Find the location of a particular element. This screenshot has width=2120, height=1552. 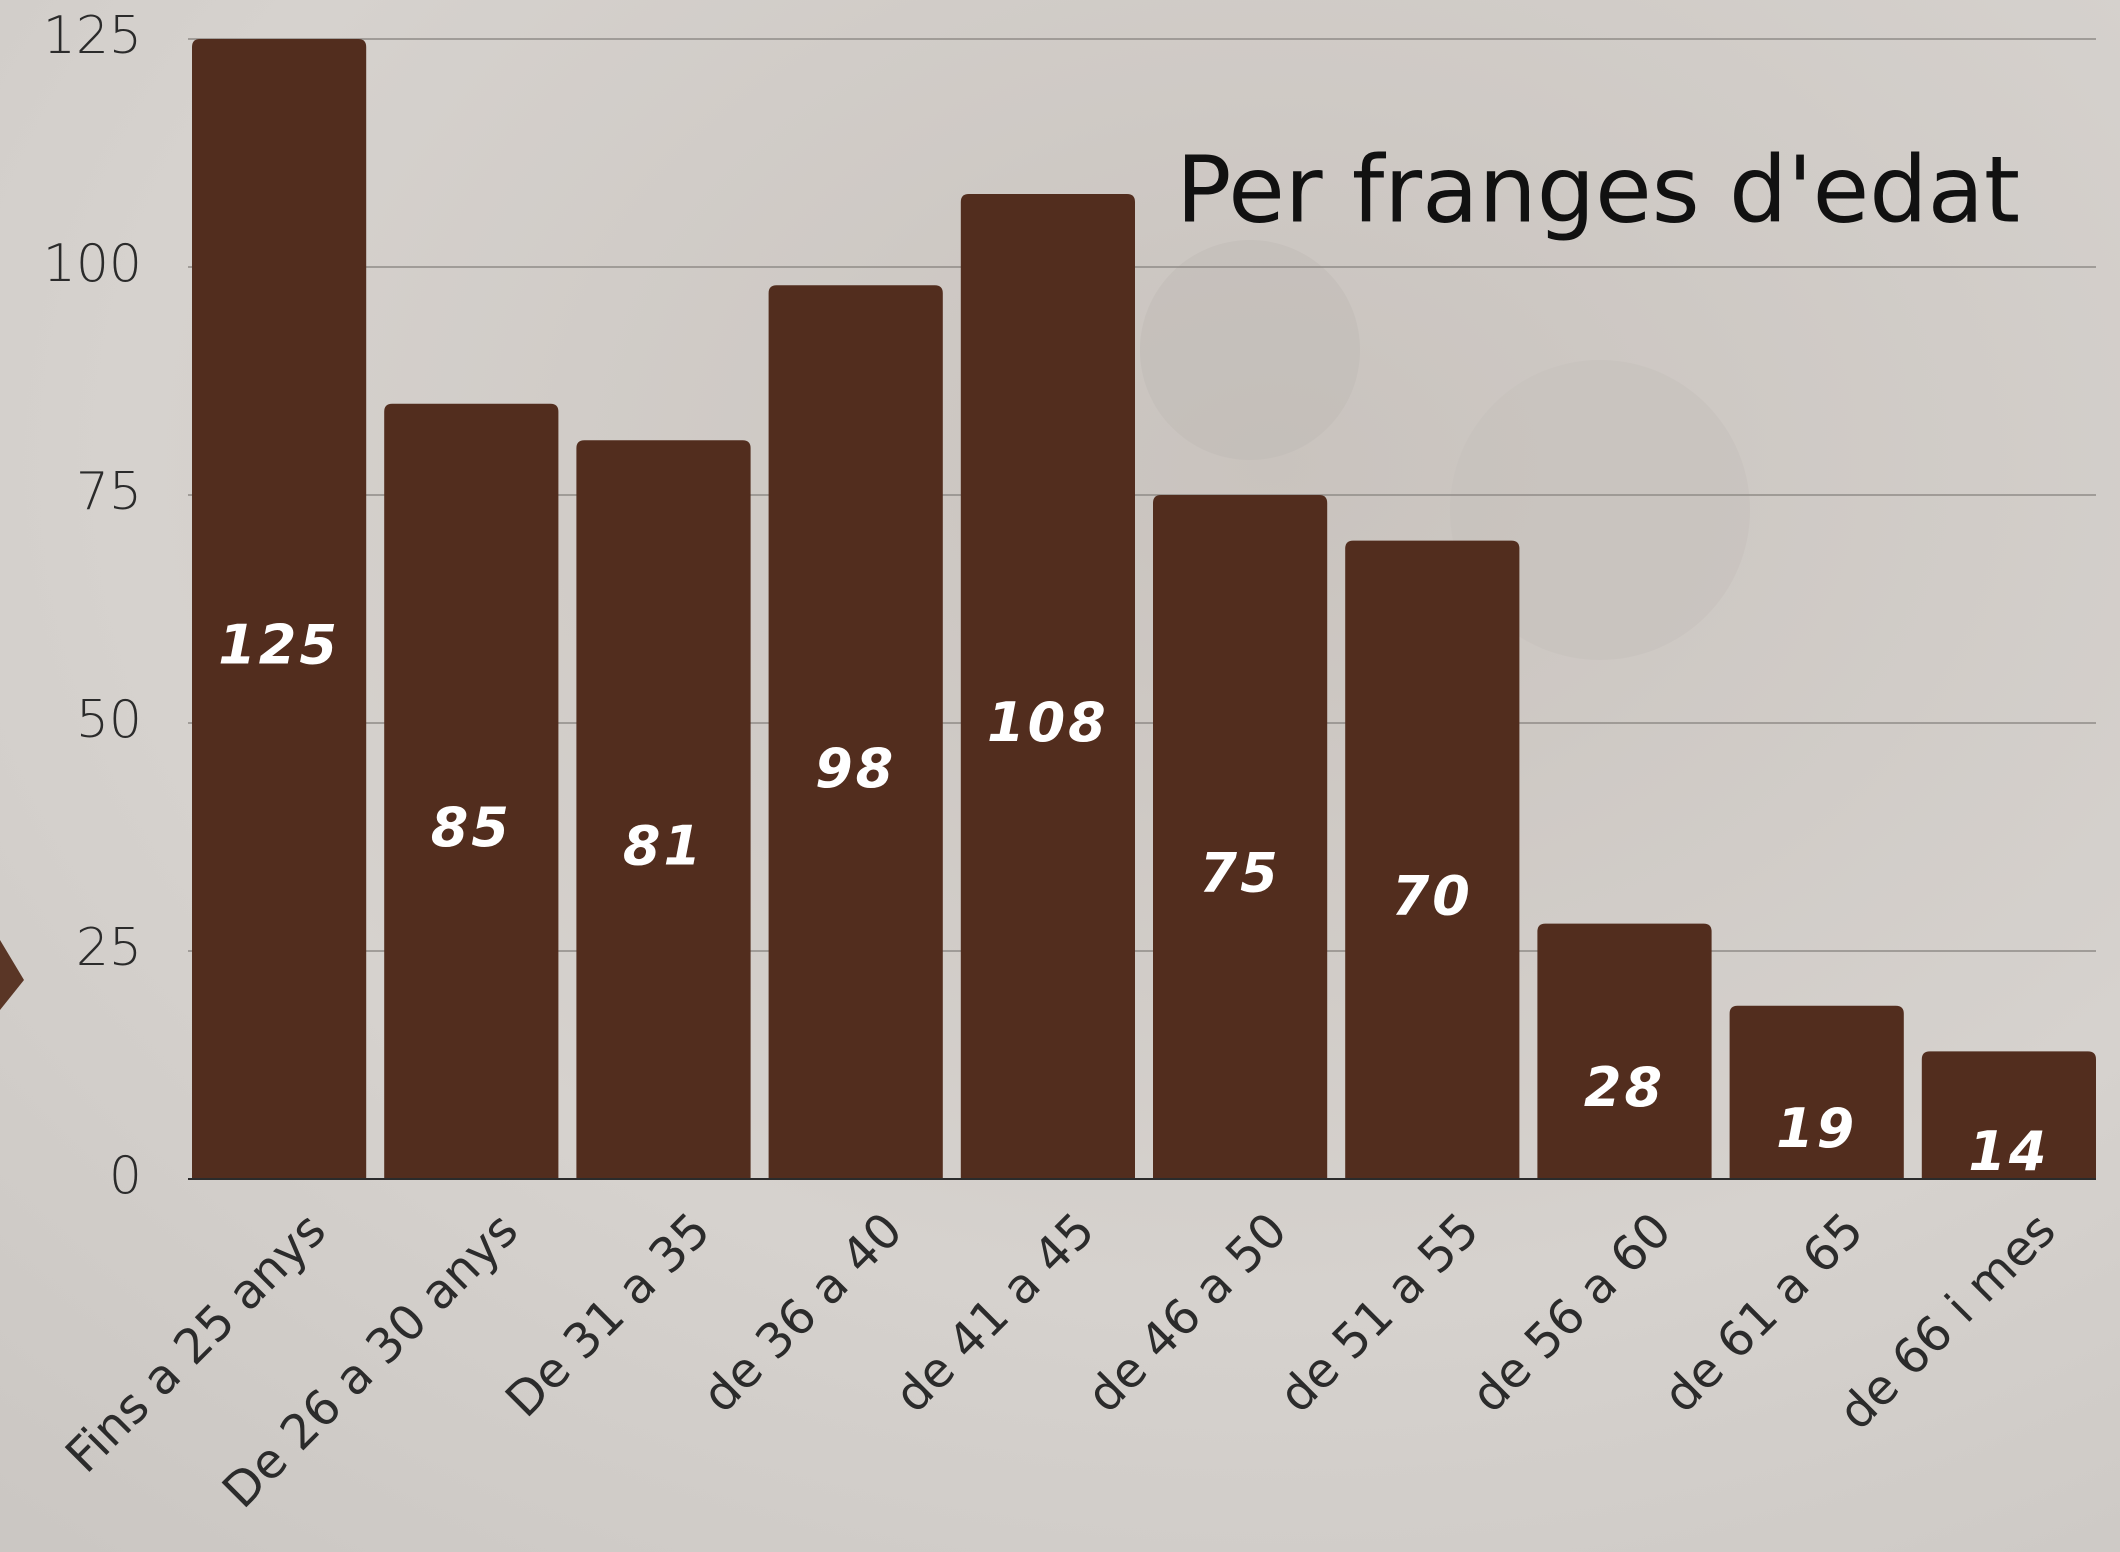

chart-title: Per franges d'edat is located at coordinates (1598, 189).